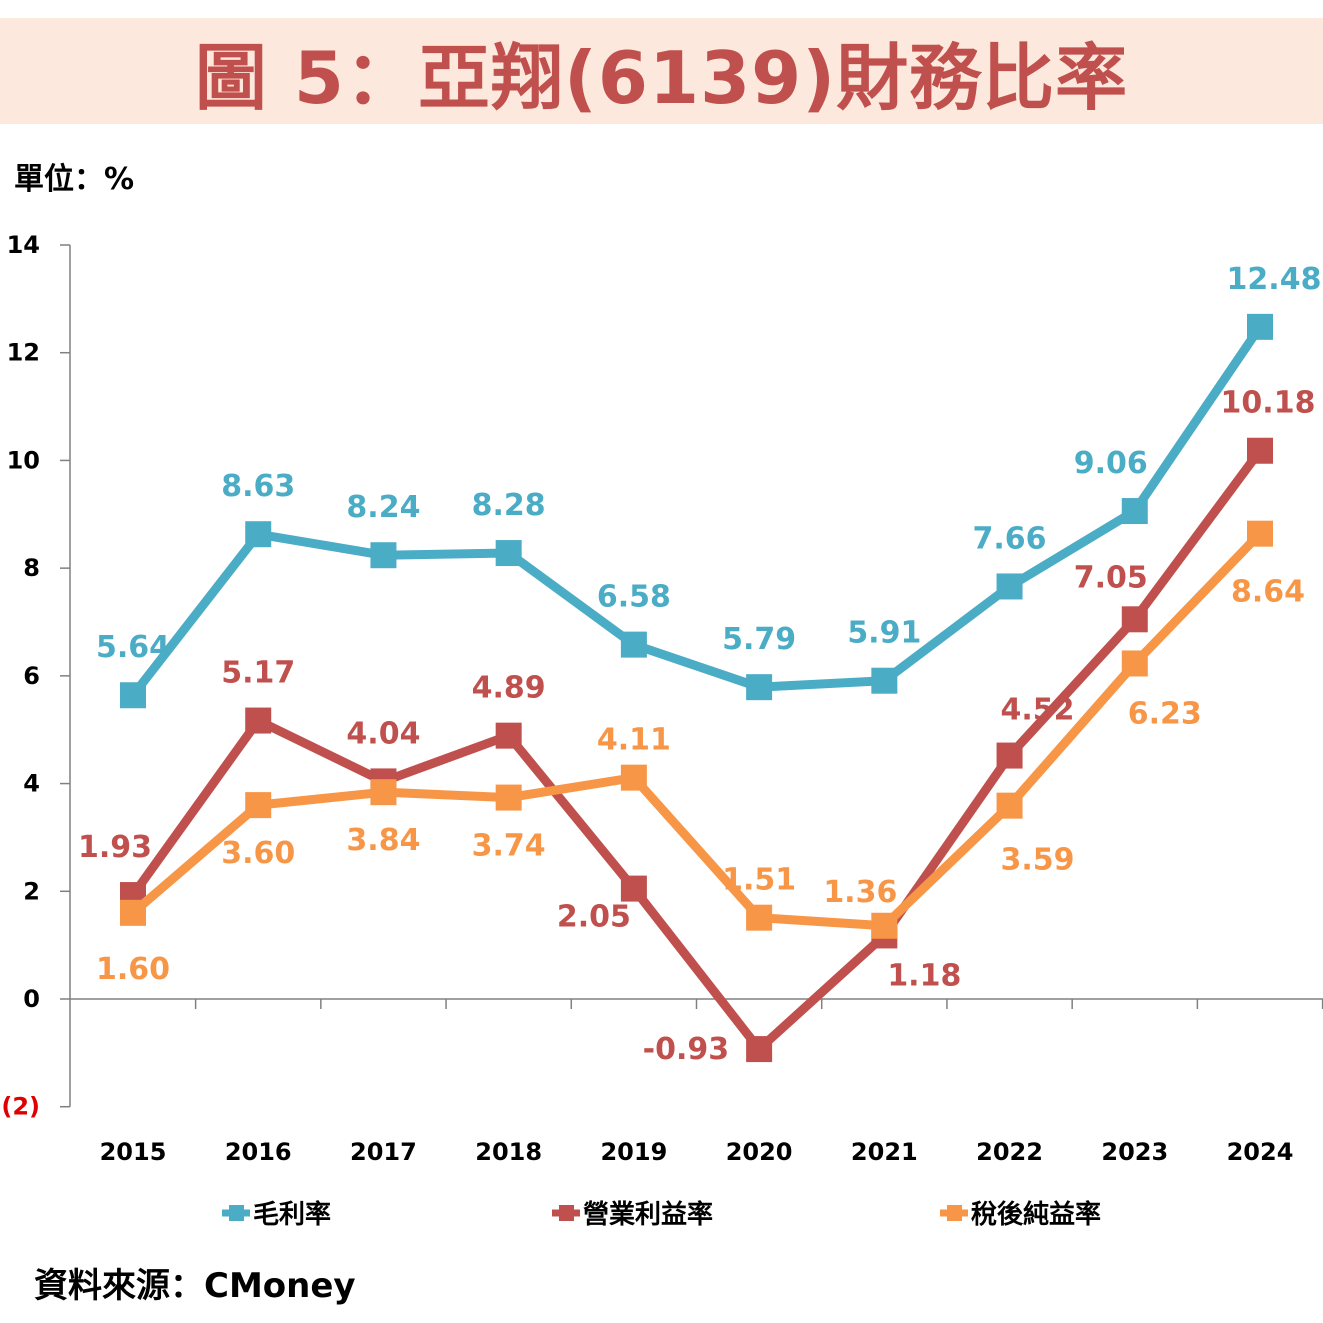 The width and height of the screenshot is (1323, 1323). What do you see at coordinates (383, 733) in the screenshot?
I see `data-label: 4.04` at bounding box center [383, 733].